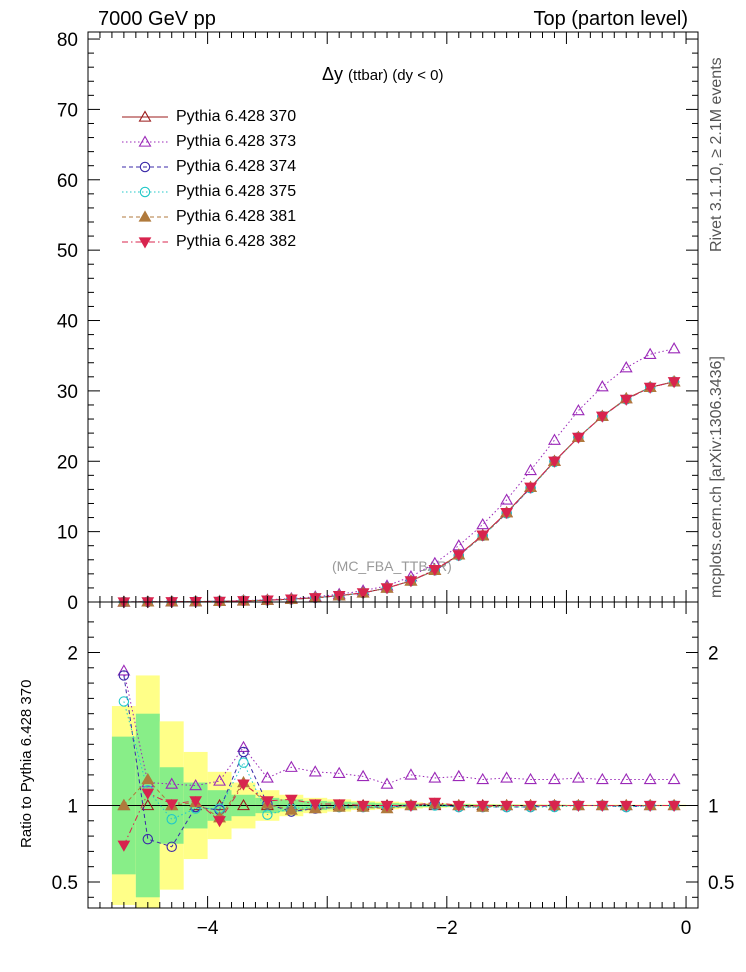  I want to click on y-tick-label: 70, so click(67, 110).